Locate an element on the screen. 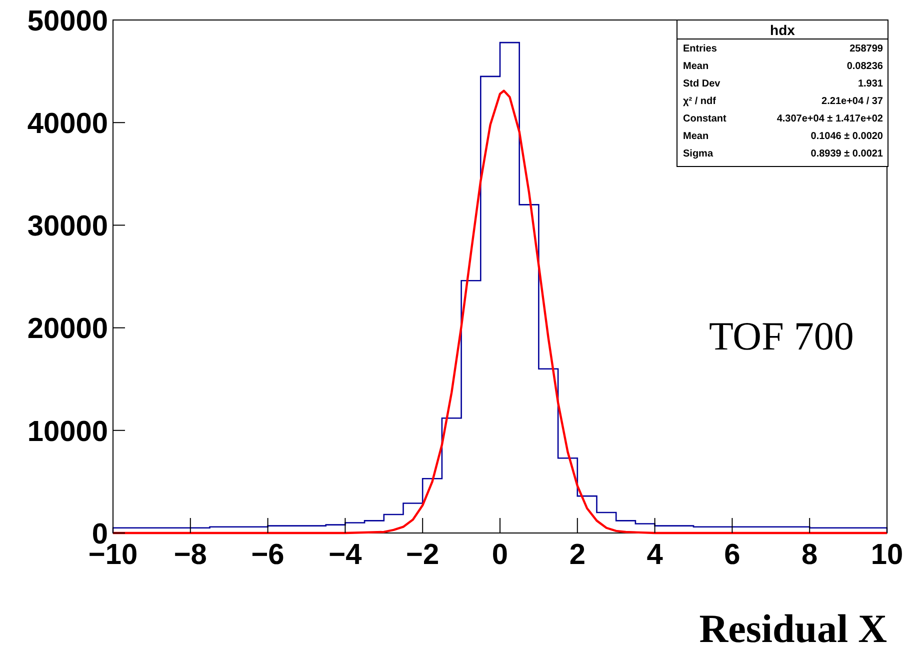 Image resolution: width=910 pixels, height=657 pixels. annotation: Constant is located at coordinates (705, 119).